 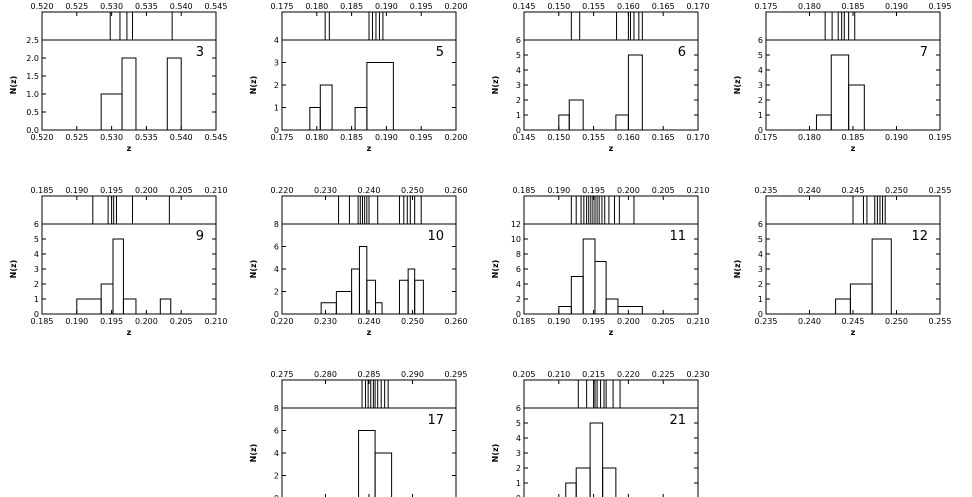 What do you see at coordinates (316, 6) in the screenshot?
I see `x-tick-label-top: 0.180` at bounding box center [316, 6].